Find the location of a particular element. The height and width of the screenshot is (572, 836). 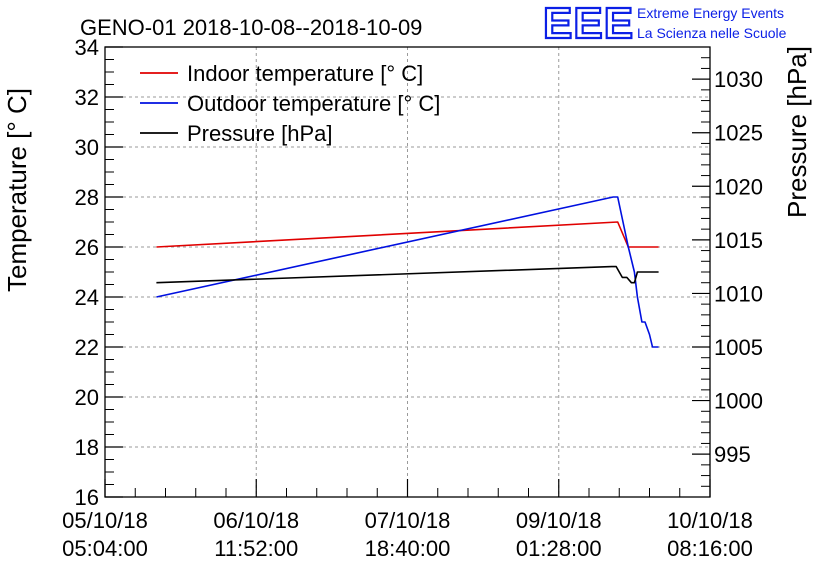

x-tick-date-label: 09/10/18 is located at coordinates (559, 520).